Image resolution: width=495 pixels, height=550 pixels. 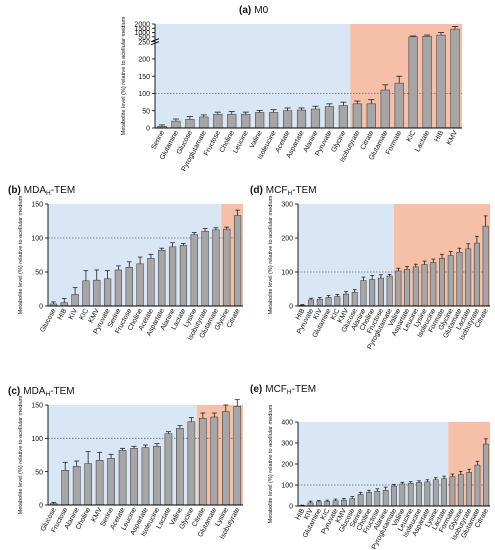 I want to click on panel-label: (d), so click(x=256, y=190).